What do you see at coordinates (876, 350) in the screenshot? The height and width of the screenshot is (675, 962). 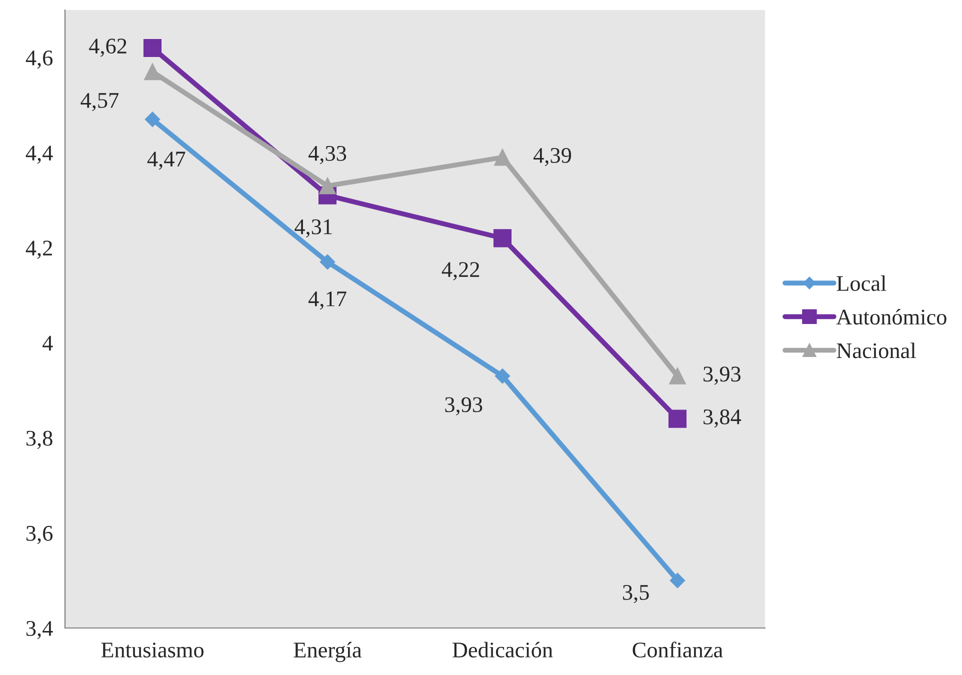 I see `legend-label: Nacional` at bounding box center [876, 350].